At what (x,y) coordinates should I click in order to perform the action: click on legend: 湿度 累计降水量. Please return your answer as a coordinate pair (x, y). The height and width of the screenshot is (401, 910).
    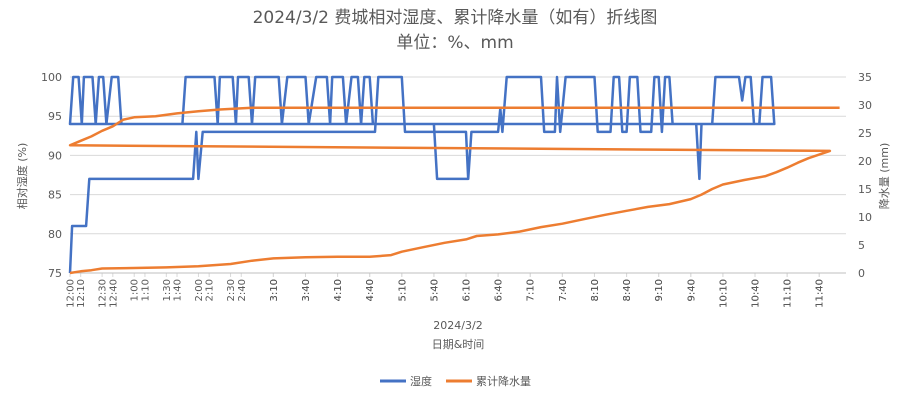
    Looking at the image, I should click on (455, 381).